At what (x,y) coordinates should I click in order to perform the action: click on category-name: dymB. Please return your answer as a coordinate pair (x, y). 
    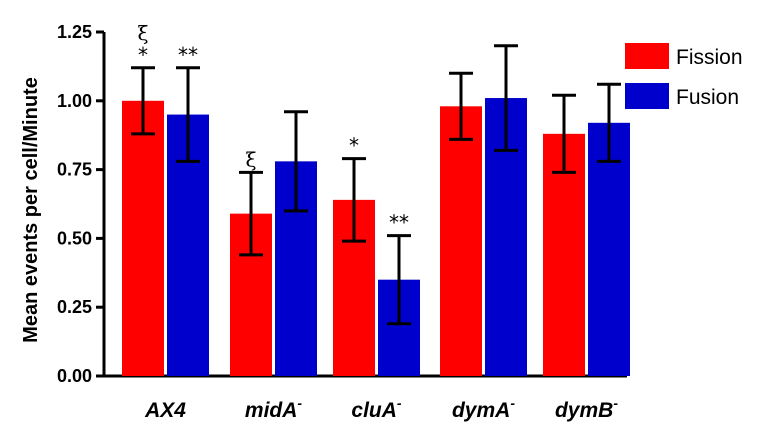
    Looking at the image, I should click on (584, 410).